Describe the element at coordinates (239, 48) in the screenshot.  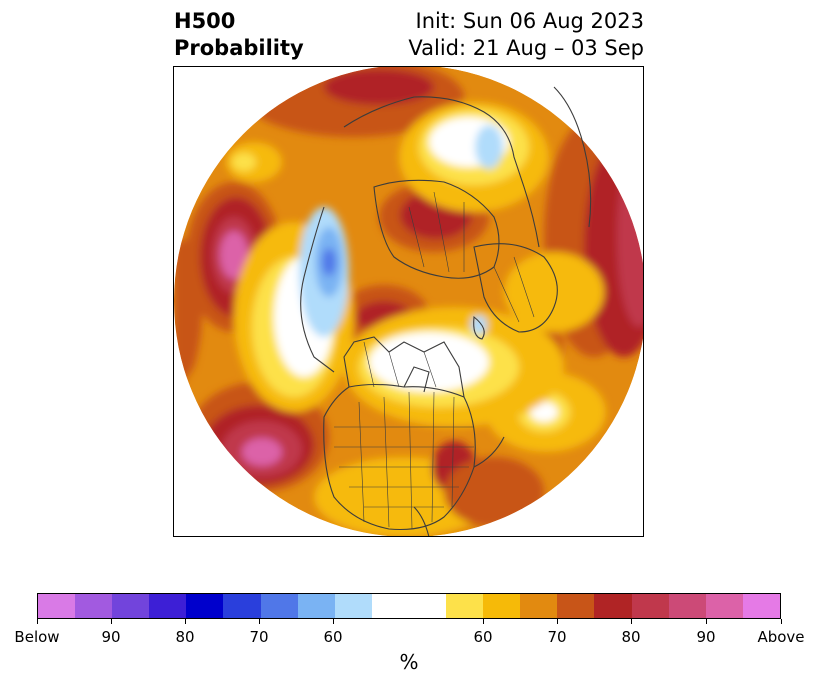
I see `title-type: Probability` at that location.